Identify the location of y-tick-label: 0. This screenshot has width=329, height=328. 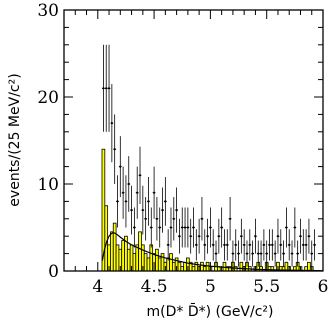
(53, 272).